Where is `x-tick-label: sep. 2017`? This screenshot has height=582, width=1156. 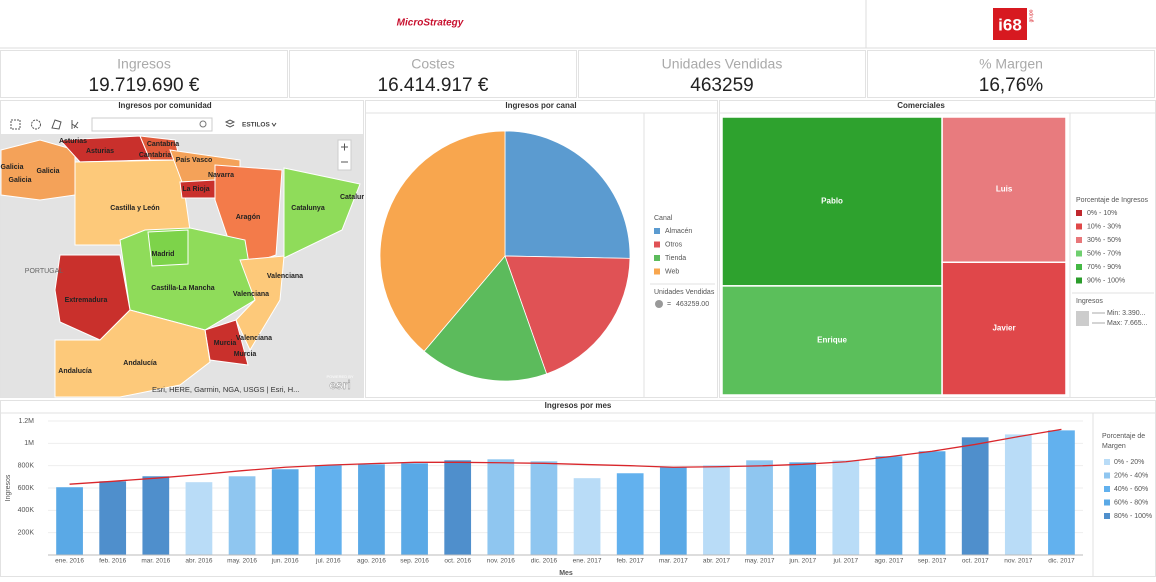
x-tick-label: sep. 2017 is located at coordinates (932, 561).